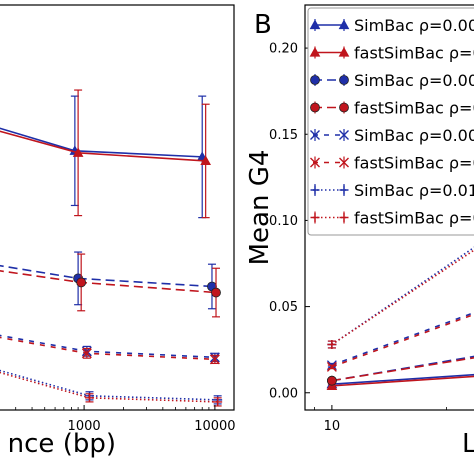  I want to click on x-tick-label: 1000, so click(84, 426).